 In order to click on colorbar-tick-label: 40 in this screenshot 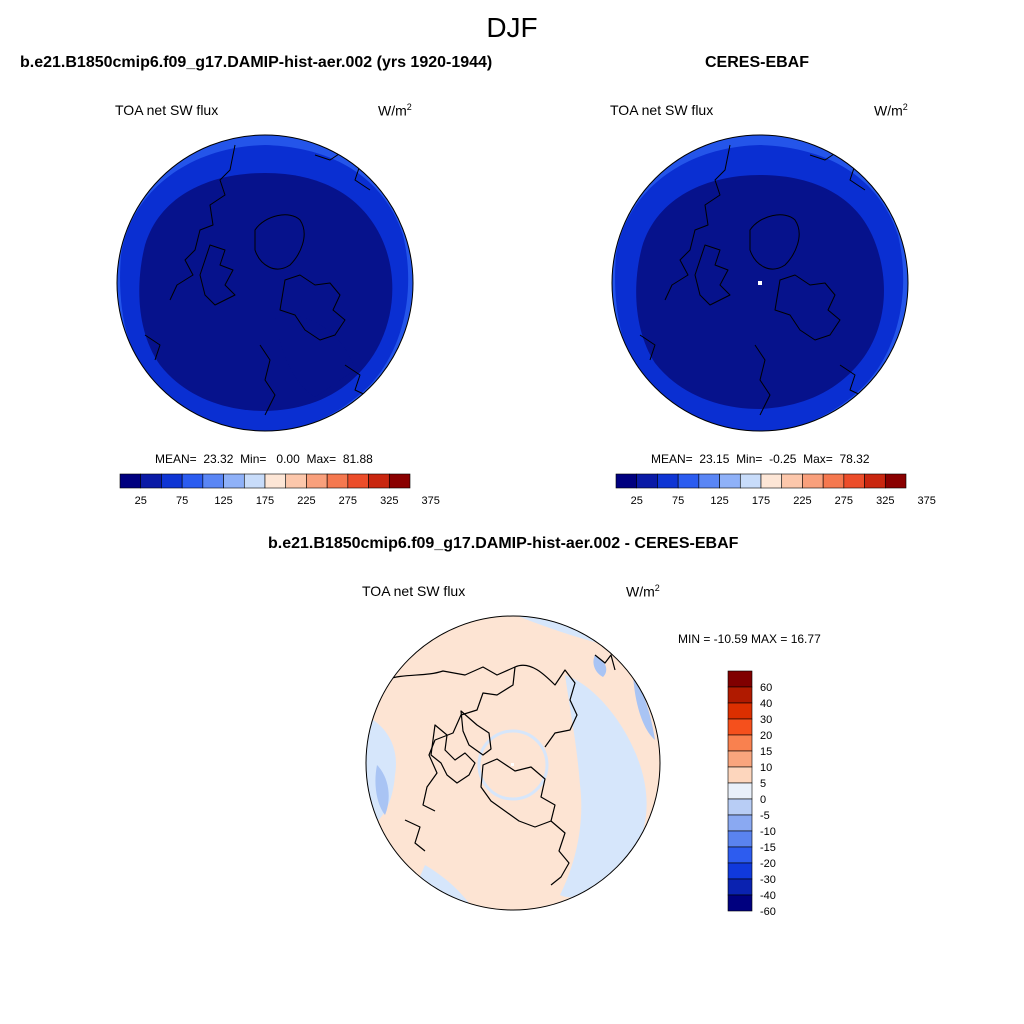, I will do `click(766, 704)`.